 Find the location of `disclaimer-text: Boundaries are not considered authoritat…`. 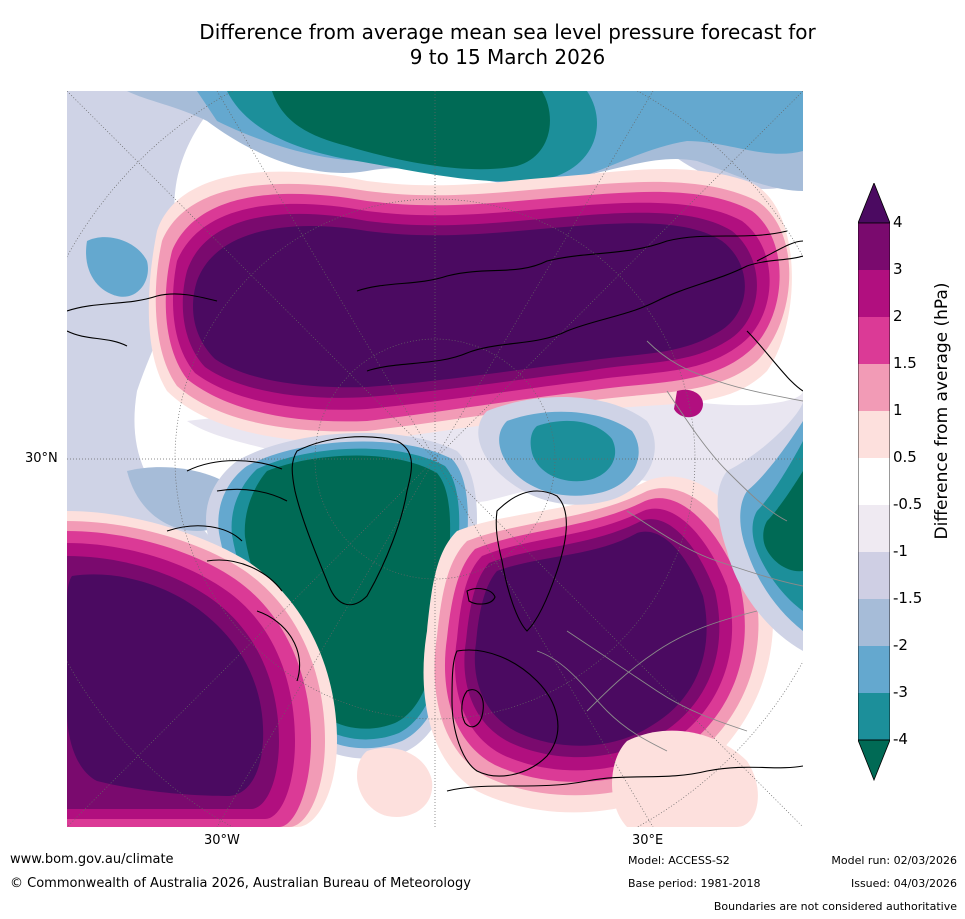

disclaimer-text: Boundaries are not considered authoritat… is located at coordinates (835, 906).